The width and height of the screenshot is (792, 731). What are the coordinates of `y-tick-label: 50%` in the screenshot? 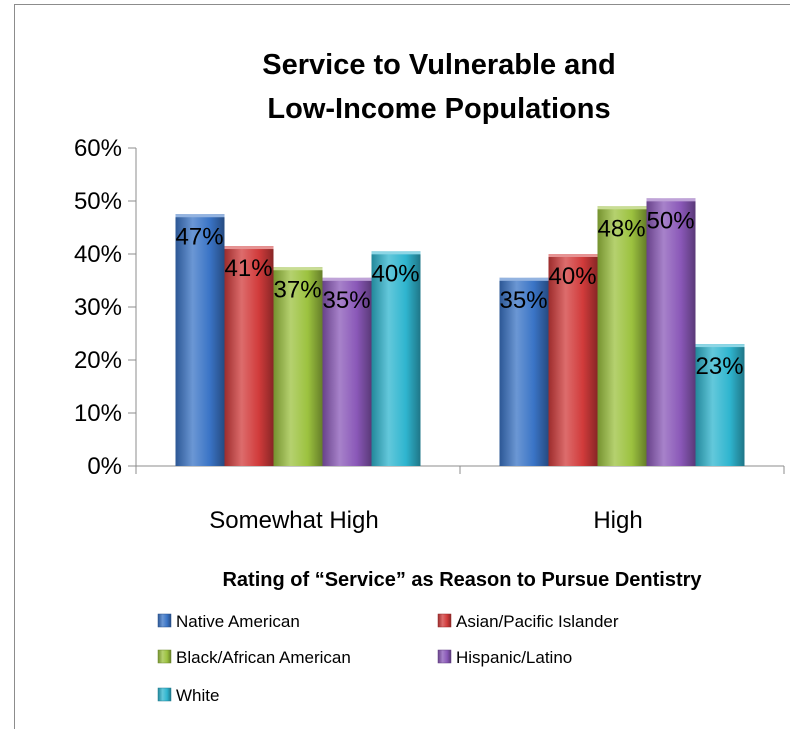 It's located at (98, 201).